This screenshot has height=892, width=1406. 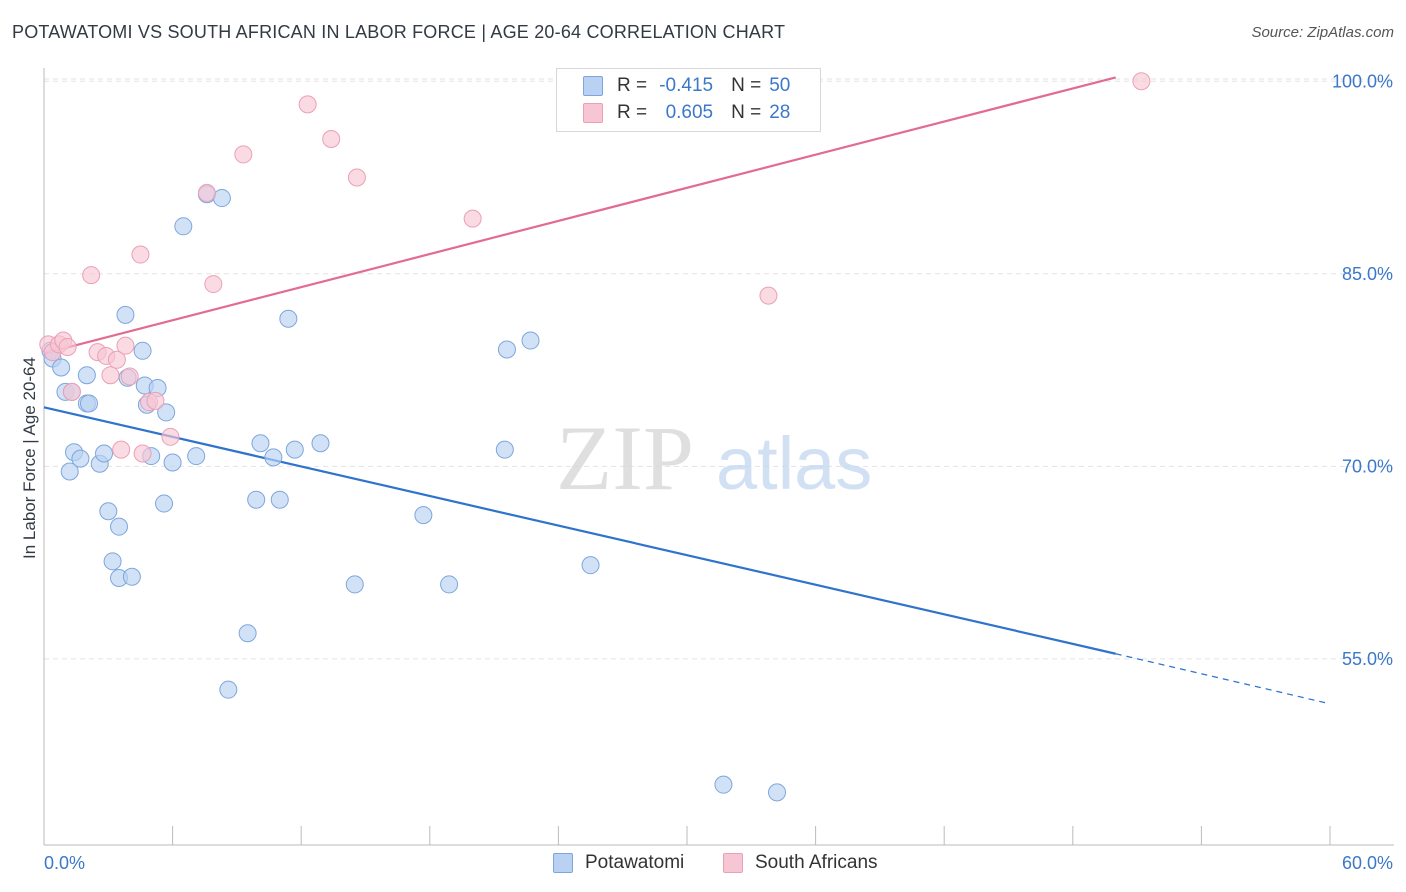 I want to click on x-tick-label: 0.0%, so click(x=64, y=863).